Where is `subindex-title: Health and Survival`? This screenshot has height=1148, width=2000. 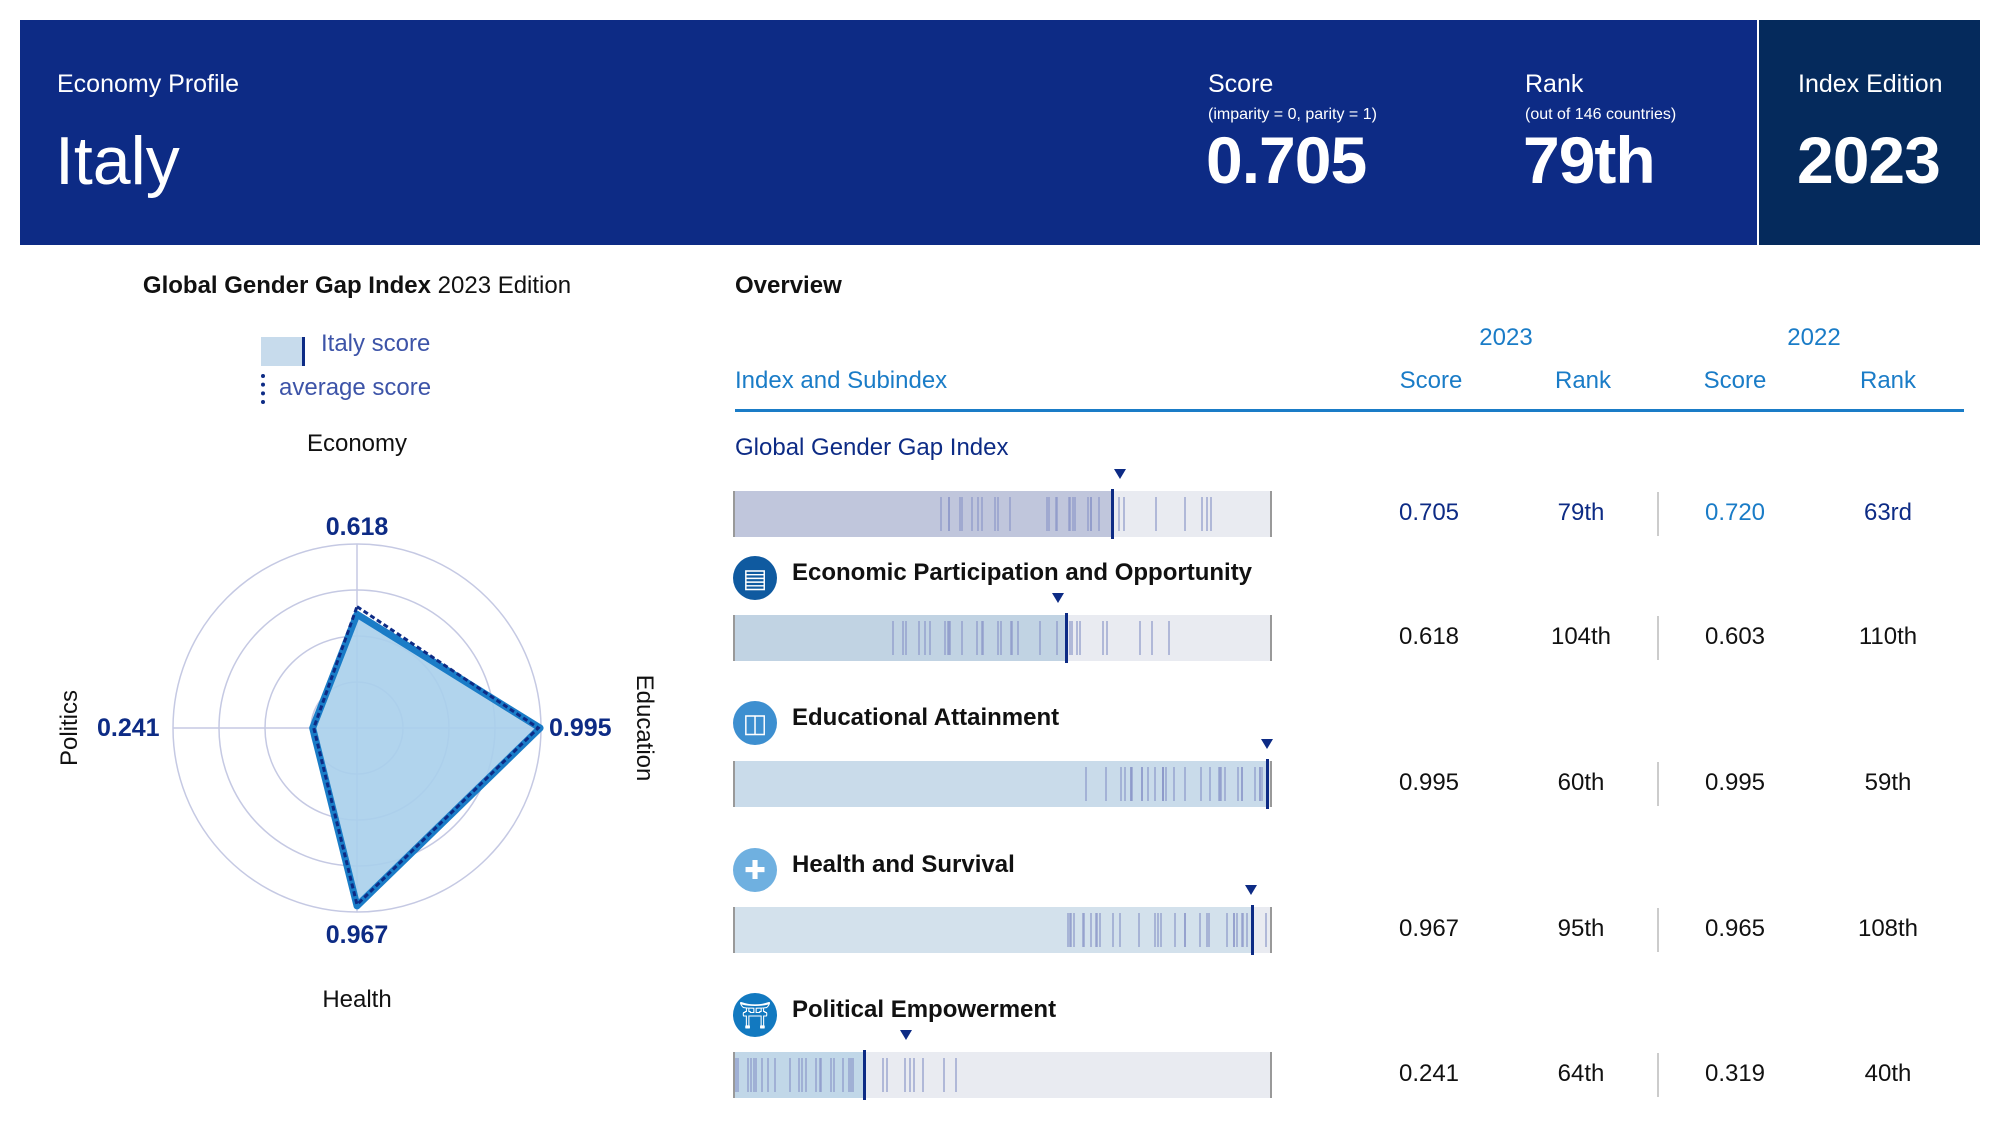
subindex-title: Health and Survival is located at coordinates (903, 864).